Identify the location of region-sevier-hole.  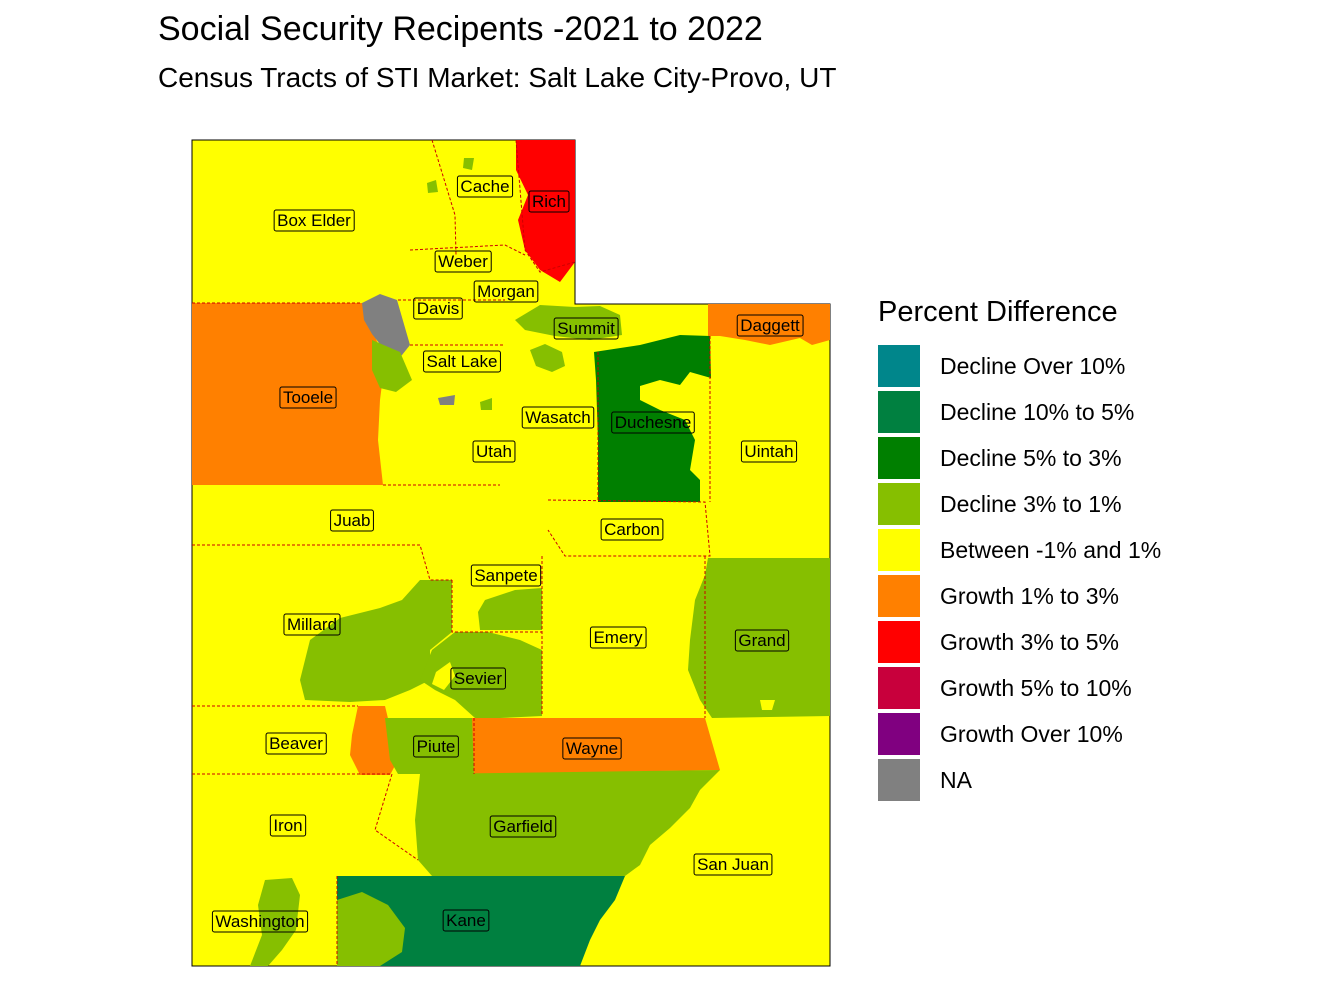
(443, 676).